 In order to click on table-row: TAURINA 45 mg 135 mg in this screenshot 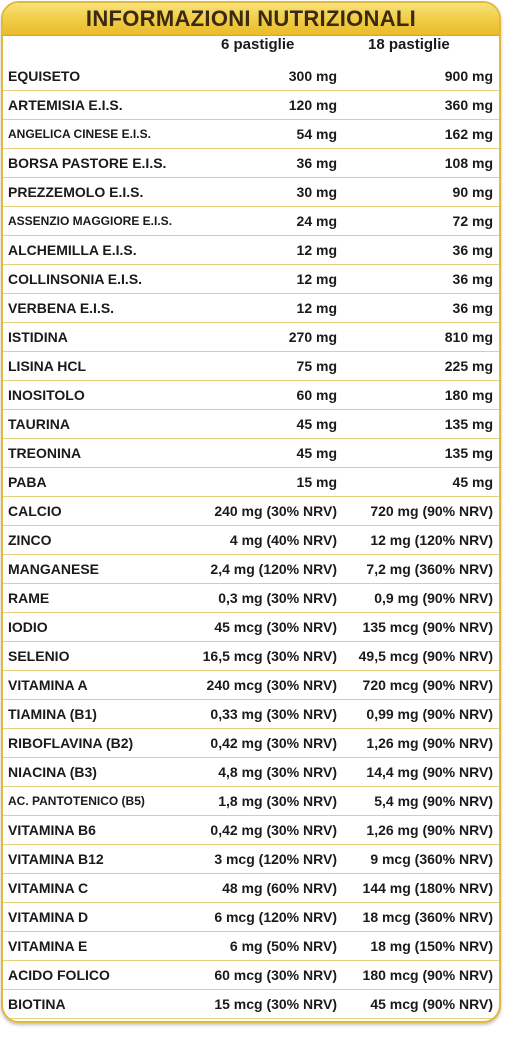, I will do `click(251, 424)`.